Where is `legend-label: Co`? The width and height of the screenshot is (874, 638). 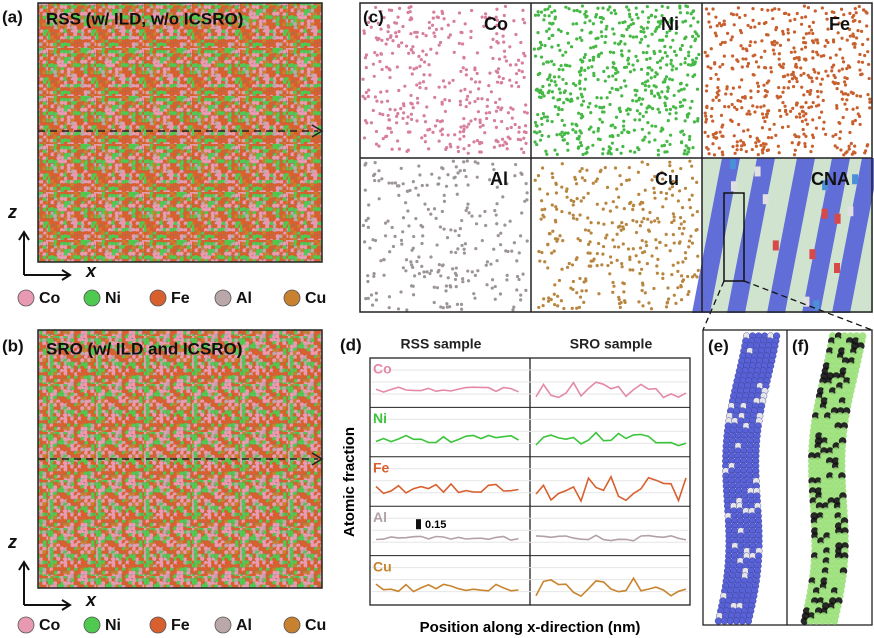 legend-label: Co is located at coordinates (50, 625).